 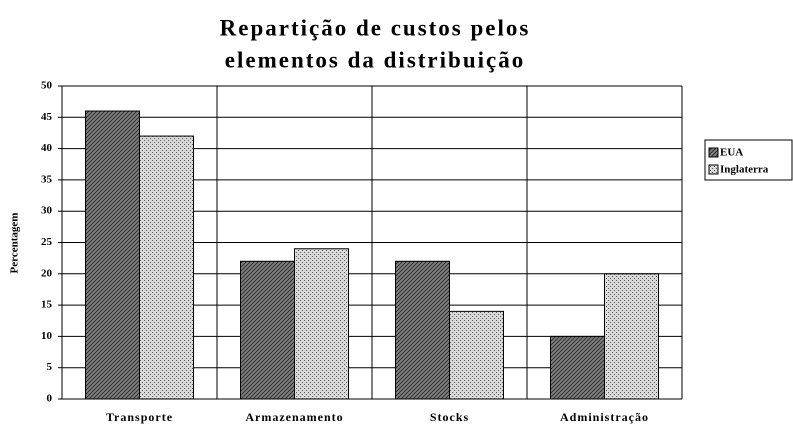 What do you see at coordinates (375, 27) in the screenshot?
I see `chart-title: Repartição de custos pelos` at bounding box center [375, 27].